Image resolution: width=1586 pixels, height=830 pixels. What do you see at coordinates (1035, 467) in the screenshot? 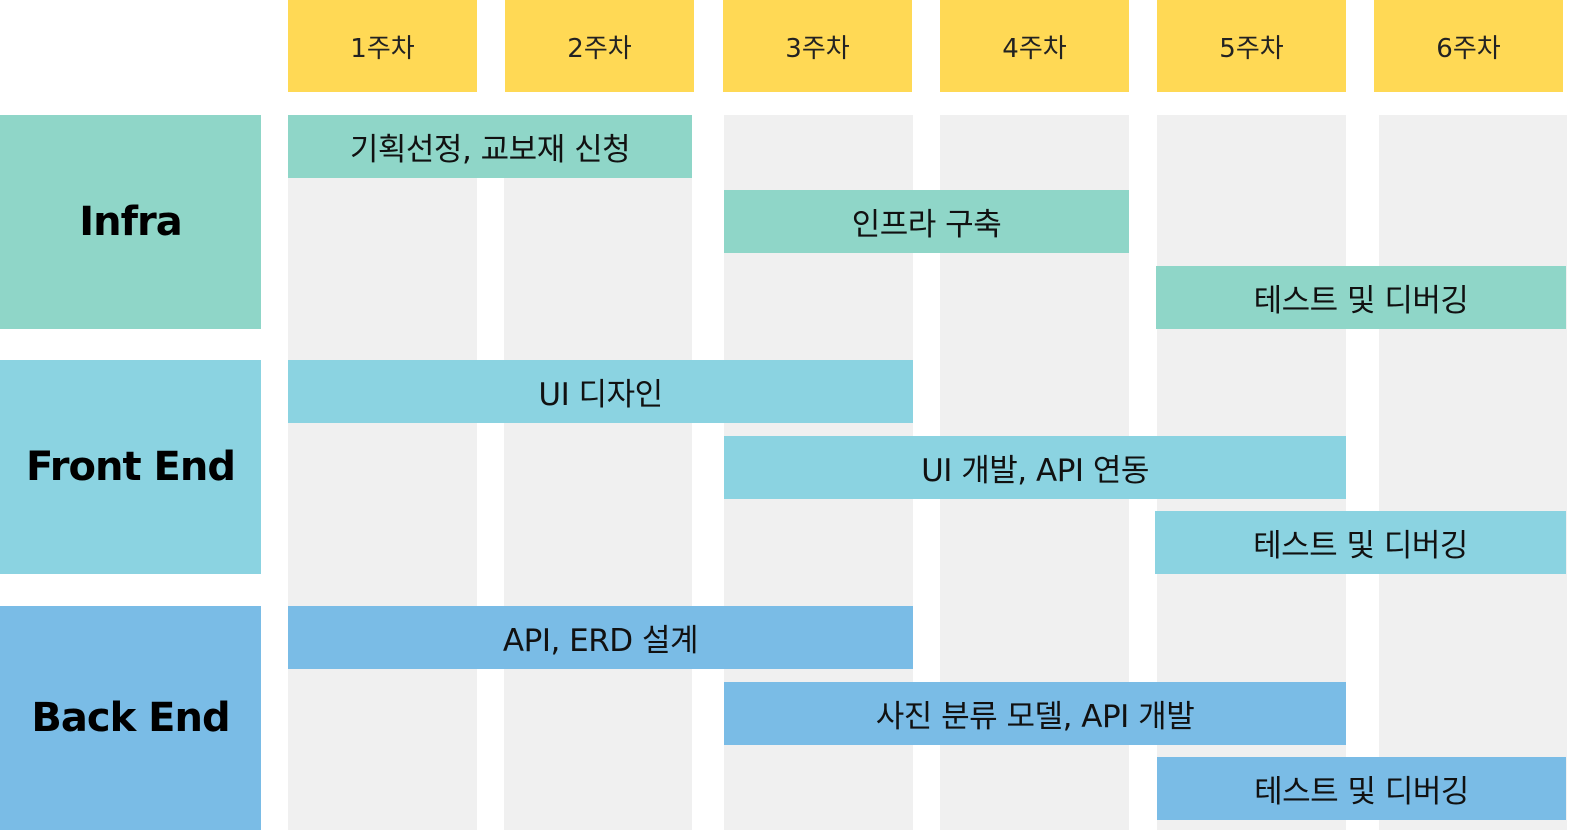
I see `task-fe-dev: UI 개발, API 연동` at bounding box center [1035, 467].